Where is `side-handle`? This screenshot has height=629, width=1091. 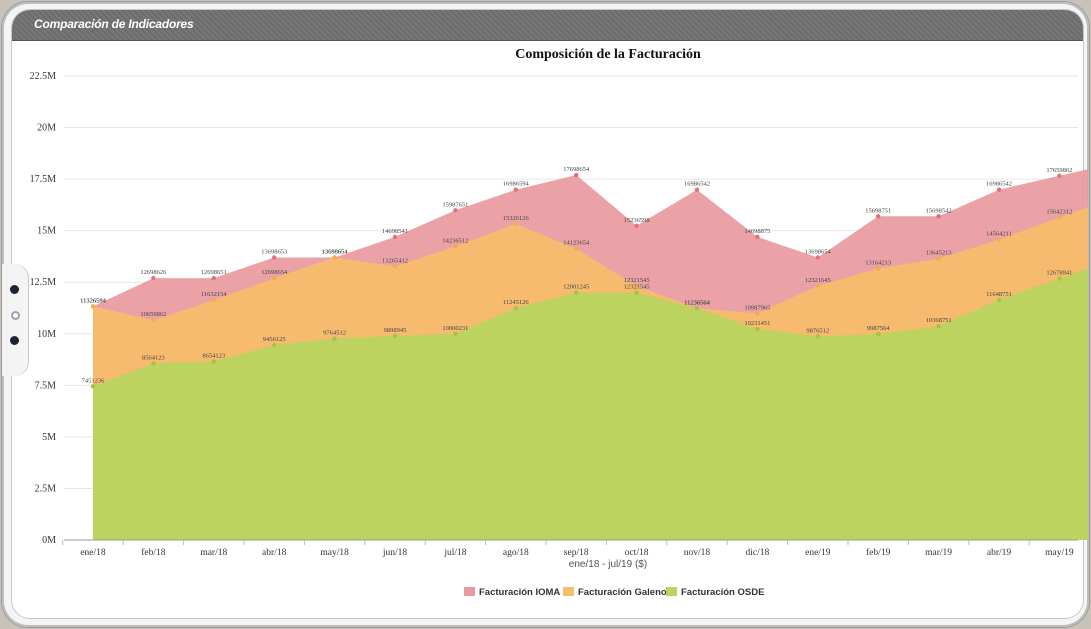
side-handle is located at coordinates (15, 320).